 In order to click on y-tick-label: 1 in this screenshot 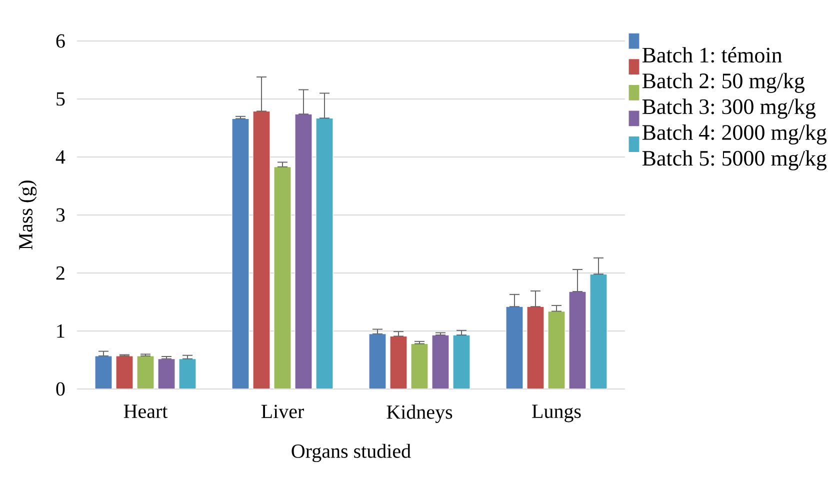, I will do `click(60, 331)`.